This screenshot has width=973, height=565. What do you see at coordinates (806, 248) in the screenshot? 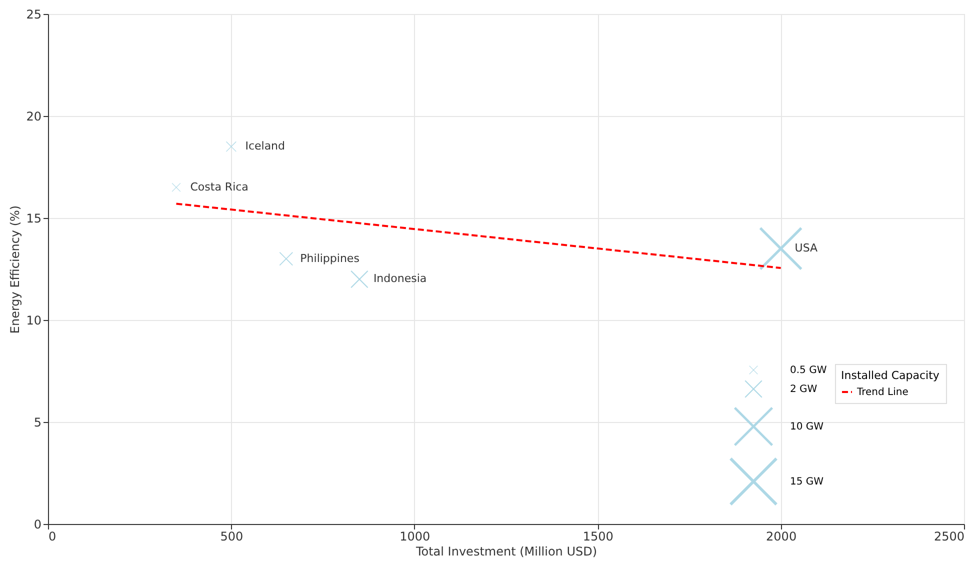
I see `annotation: USA` at bounding box center [806, 248].